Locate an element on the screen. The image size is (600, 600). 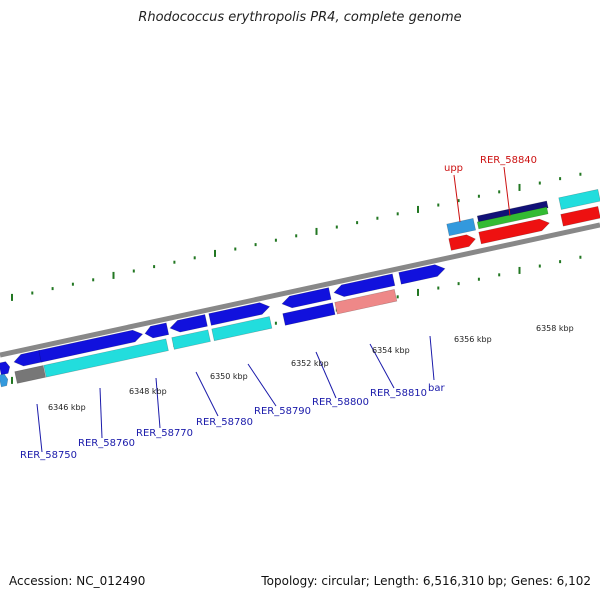
gene-right-red is located at coordinates (580, 216).